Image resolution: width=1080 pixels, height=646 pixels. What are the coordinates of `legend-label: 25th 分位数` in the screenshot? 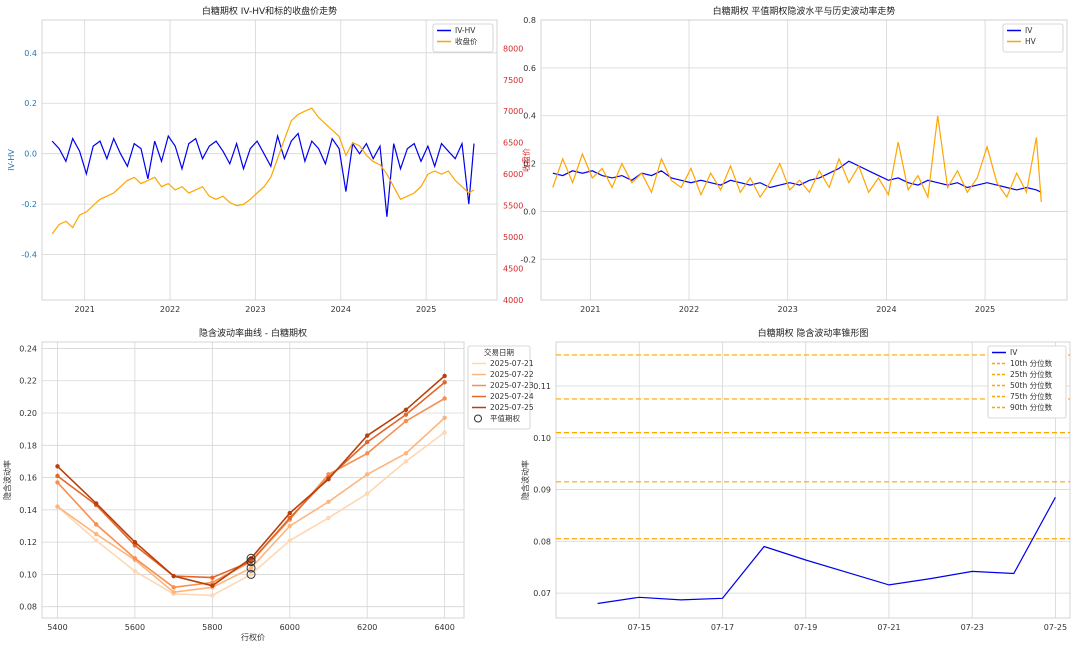 It's located at (1031, 374).